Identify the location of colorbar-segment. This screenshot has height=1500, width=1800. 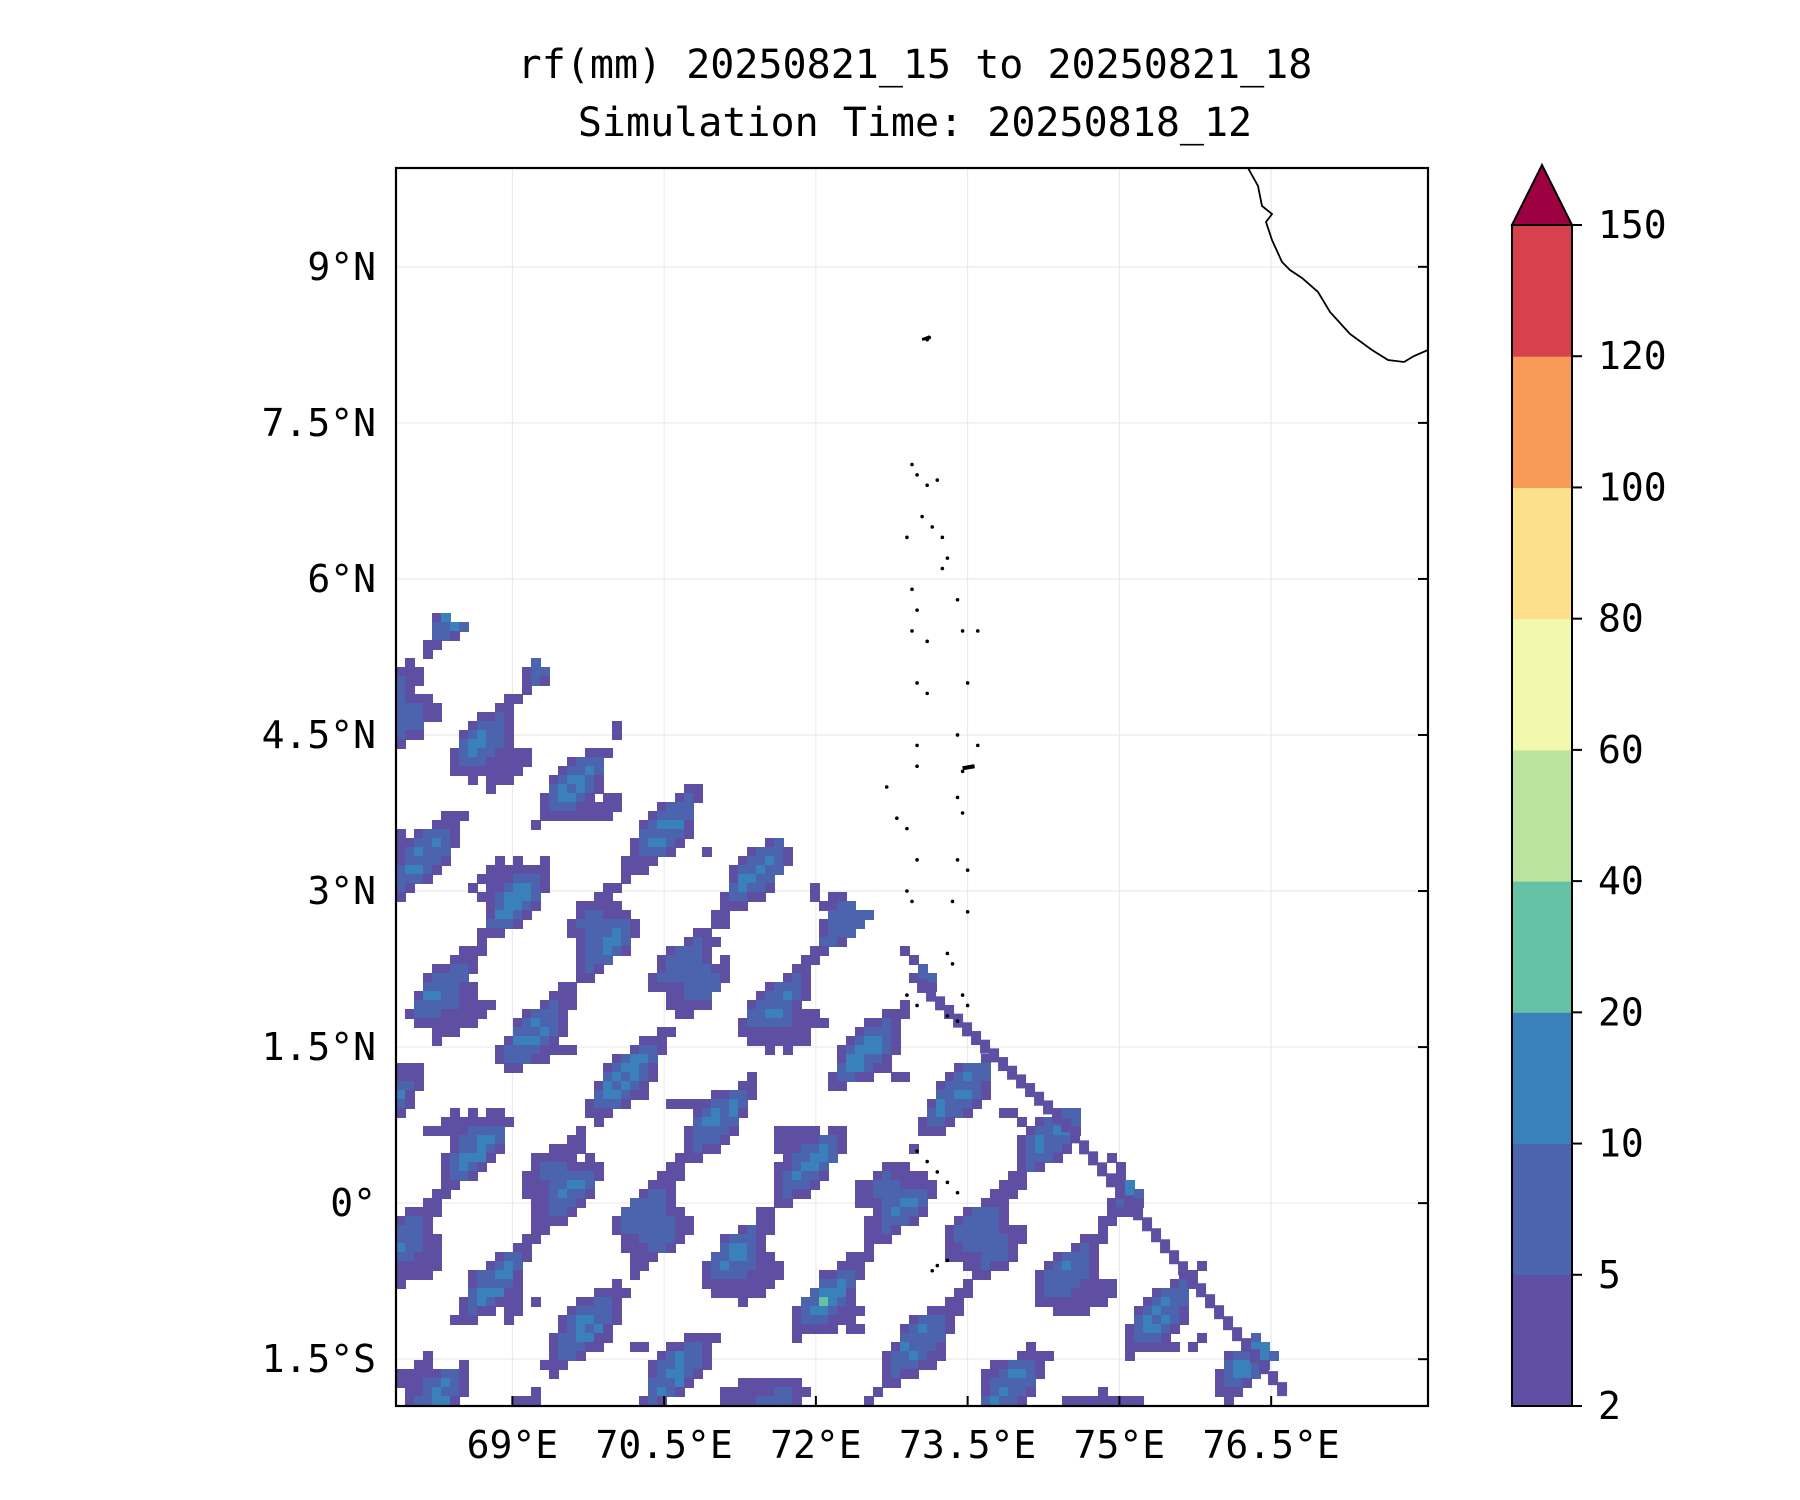
(1542, 553).